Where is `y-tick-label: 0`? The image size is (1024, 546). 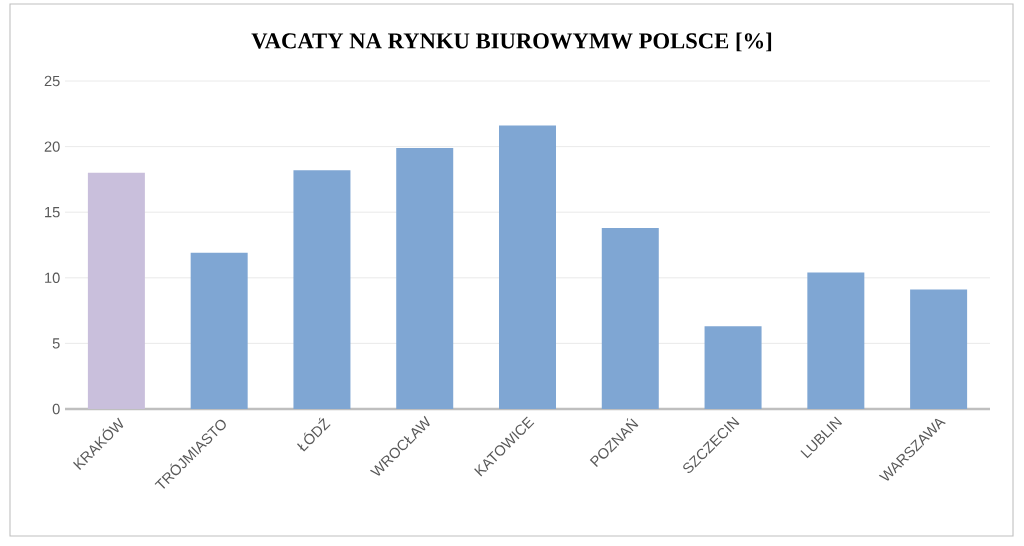 y-tick-label: 0 is located at coordinates (56, 409).